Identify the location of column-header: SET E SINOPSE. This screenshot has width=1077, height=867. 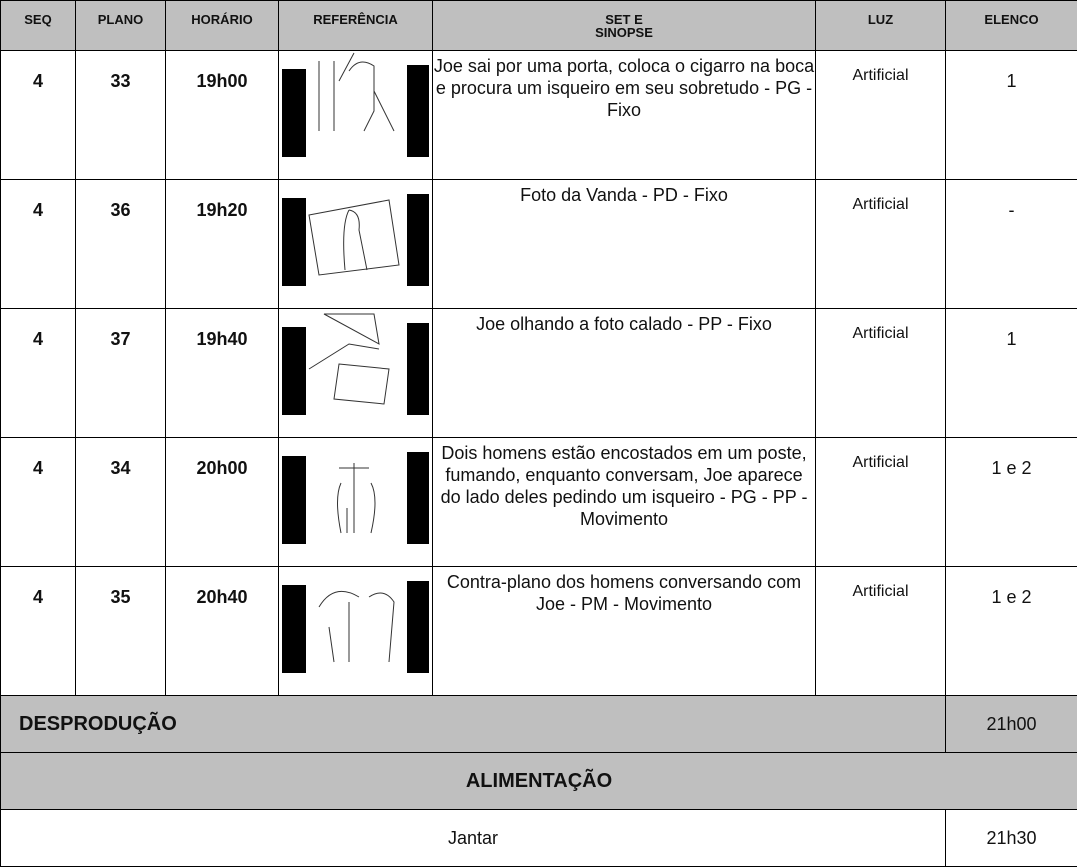
(624, 26).